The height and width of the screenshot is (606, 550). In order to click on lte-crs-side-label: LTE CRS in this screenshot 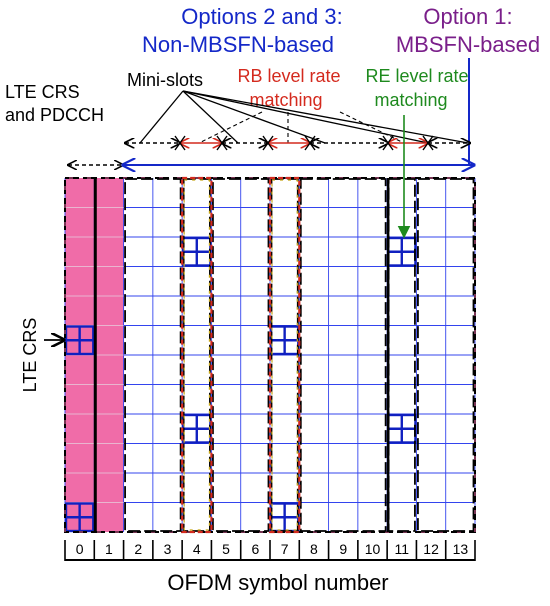, I will do `click(30, 355)`.